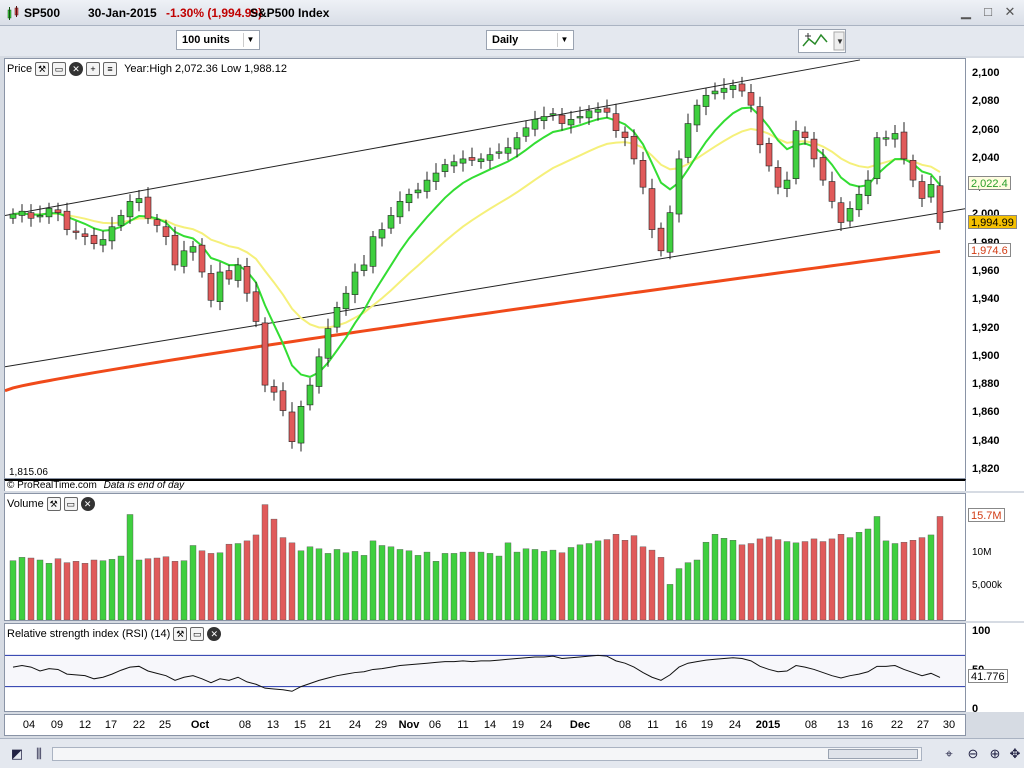 This screenshot has width=1024, height=768. Describe the element at coordinates (949, 753) in the screenshot. I see `zoom-fit-icon: ⌖` at that location.